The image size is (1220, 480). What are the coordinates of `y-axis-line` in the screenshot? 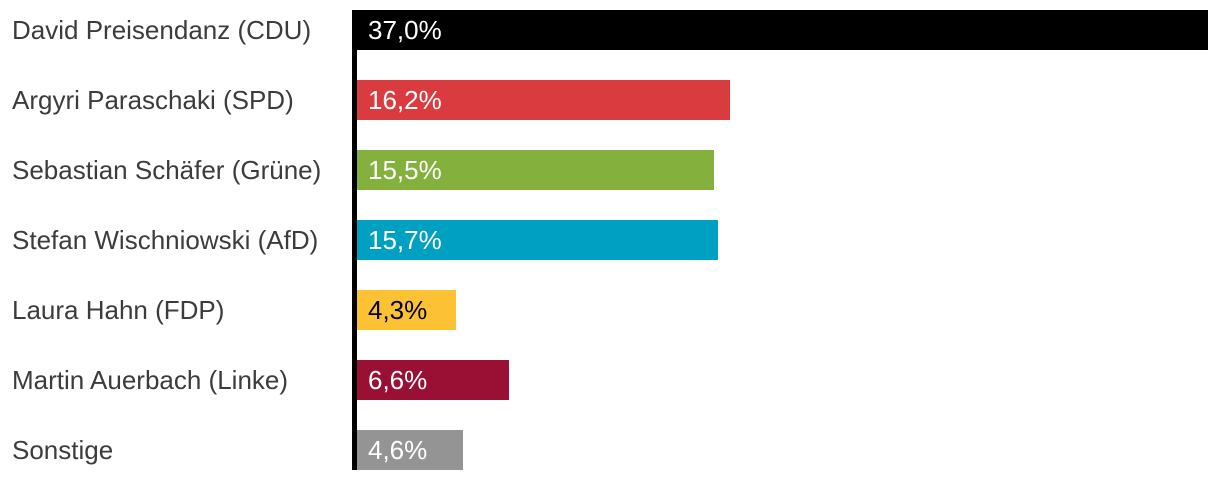 It's located at (354, 240).